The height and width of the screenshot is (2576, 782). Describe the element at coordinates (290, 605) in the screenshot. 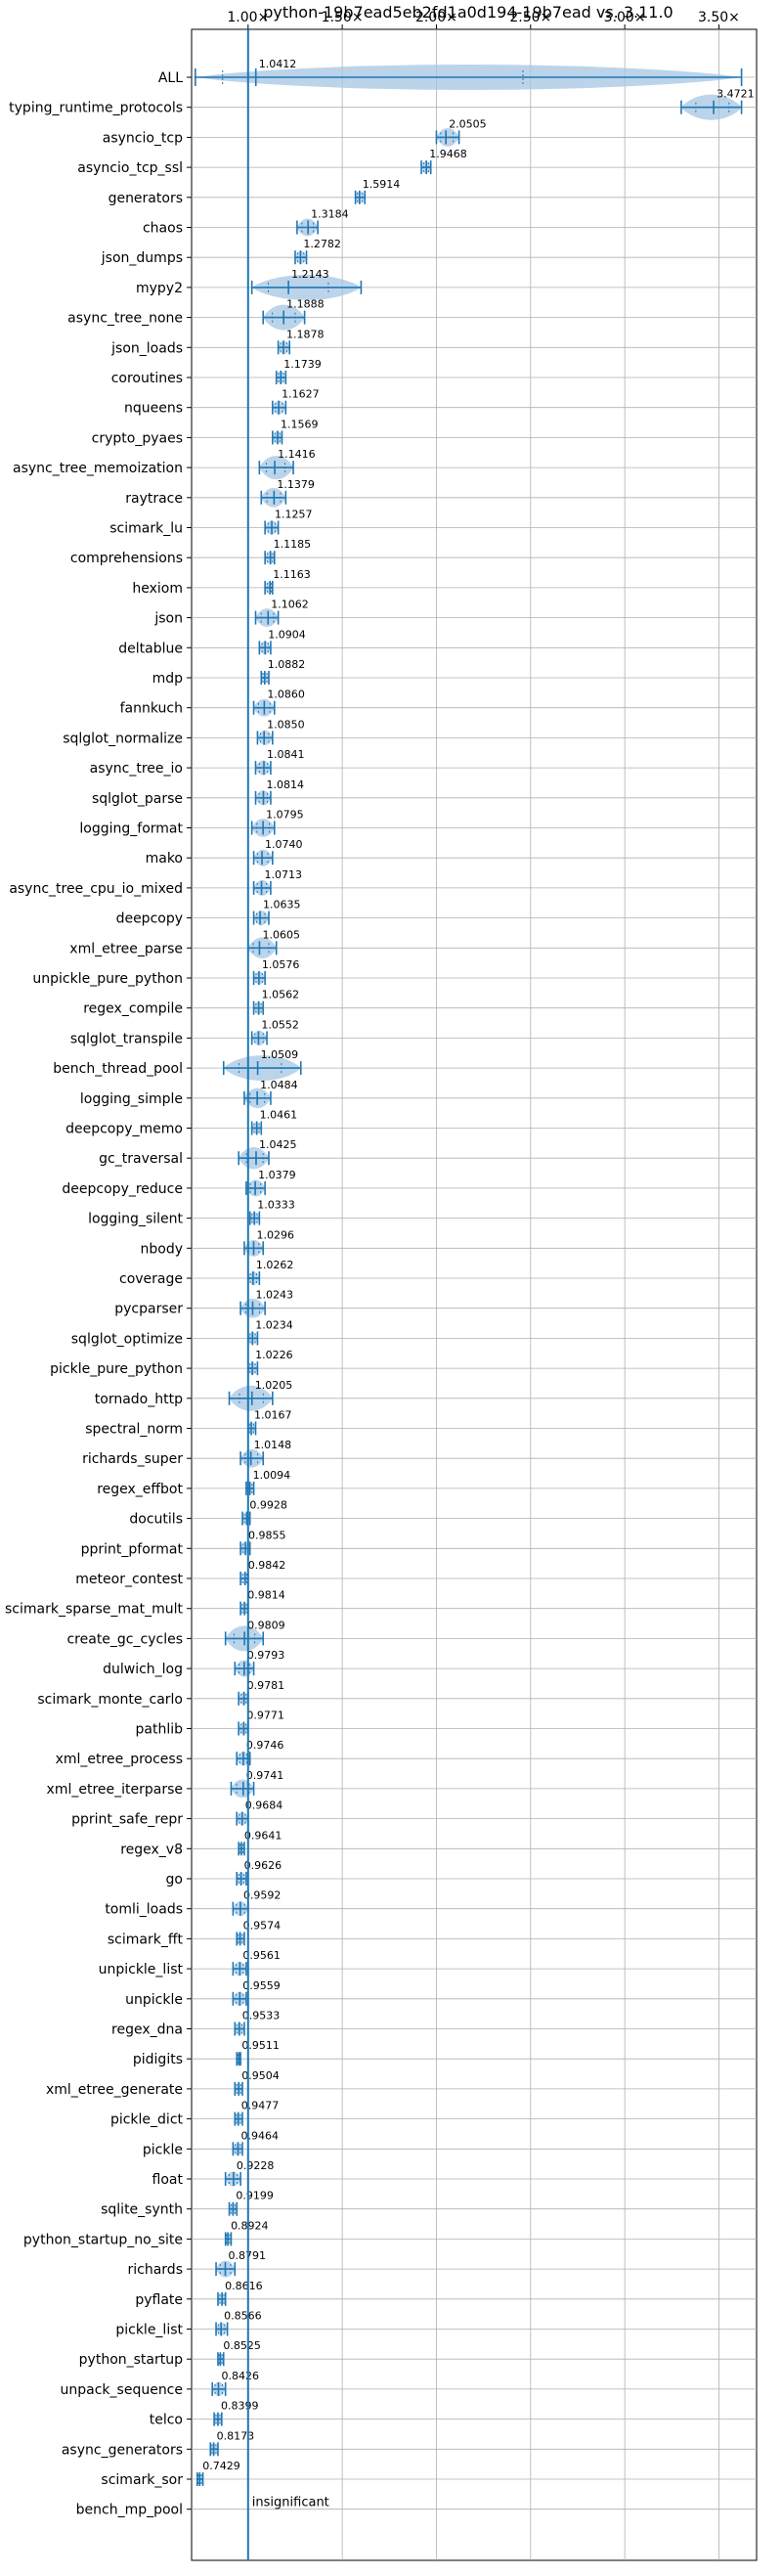

I see `value-label: 1.1062` at that location.